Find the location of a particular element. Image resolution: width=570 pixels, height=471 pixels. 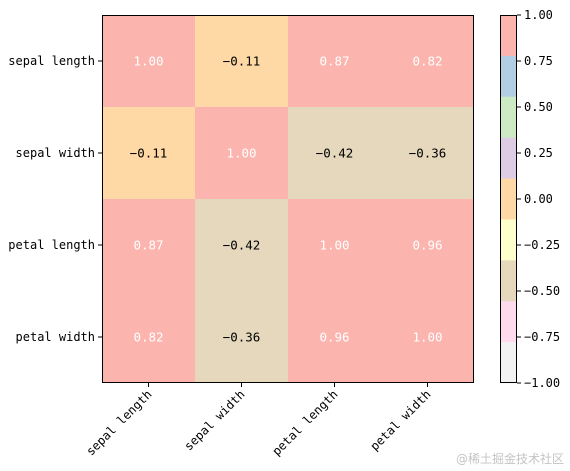

colorbar-frame is located at coordinates (508, 199).